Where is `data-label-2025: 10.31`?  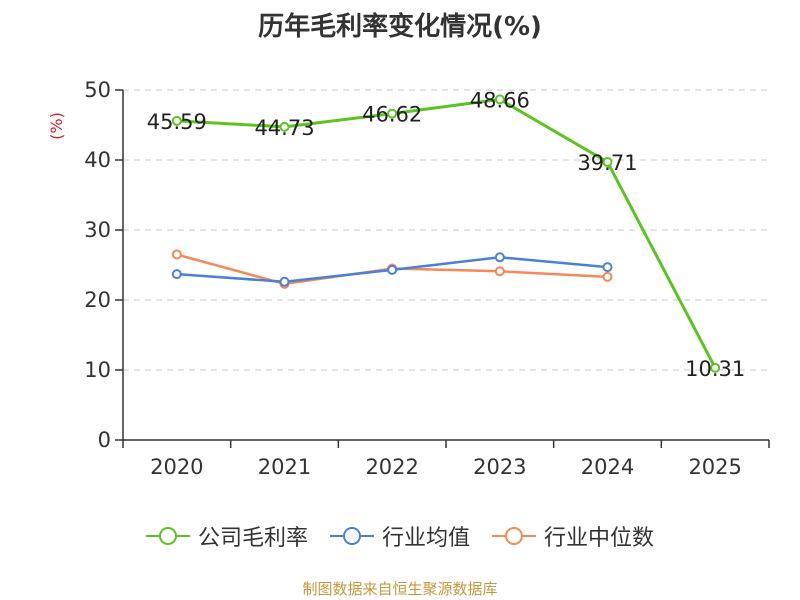 data-label-2025: 10.31 is located at coordinates (715, 369).